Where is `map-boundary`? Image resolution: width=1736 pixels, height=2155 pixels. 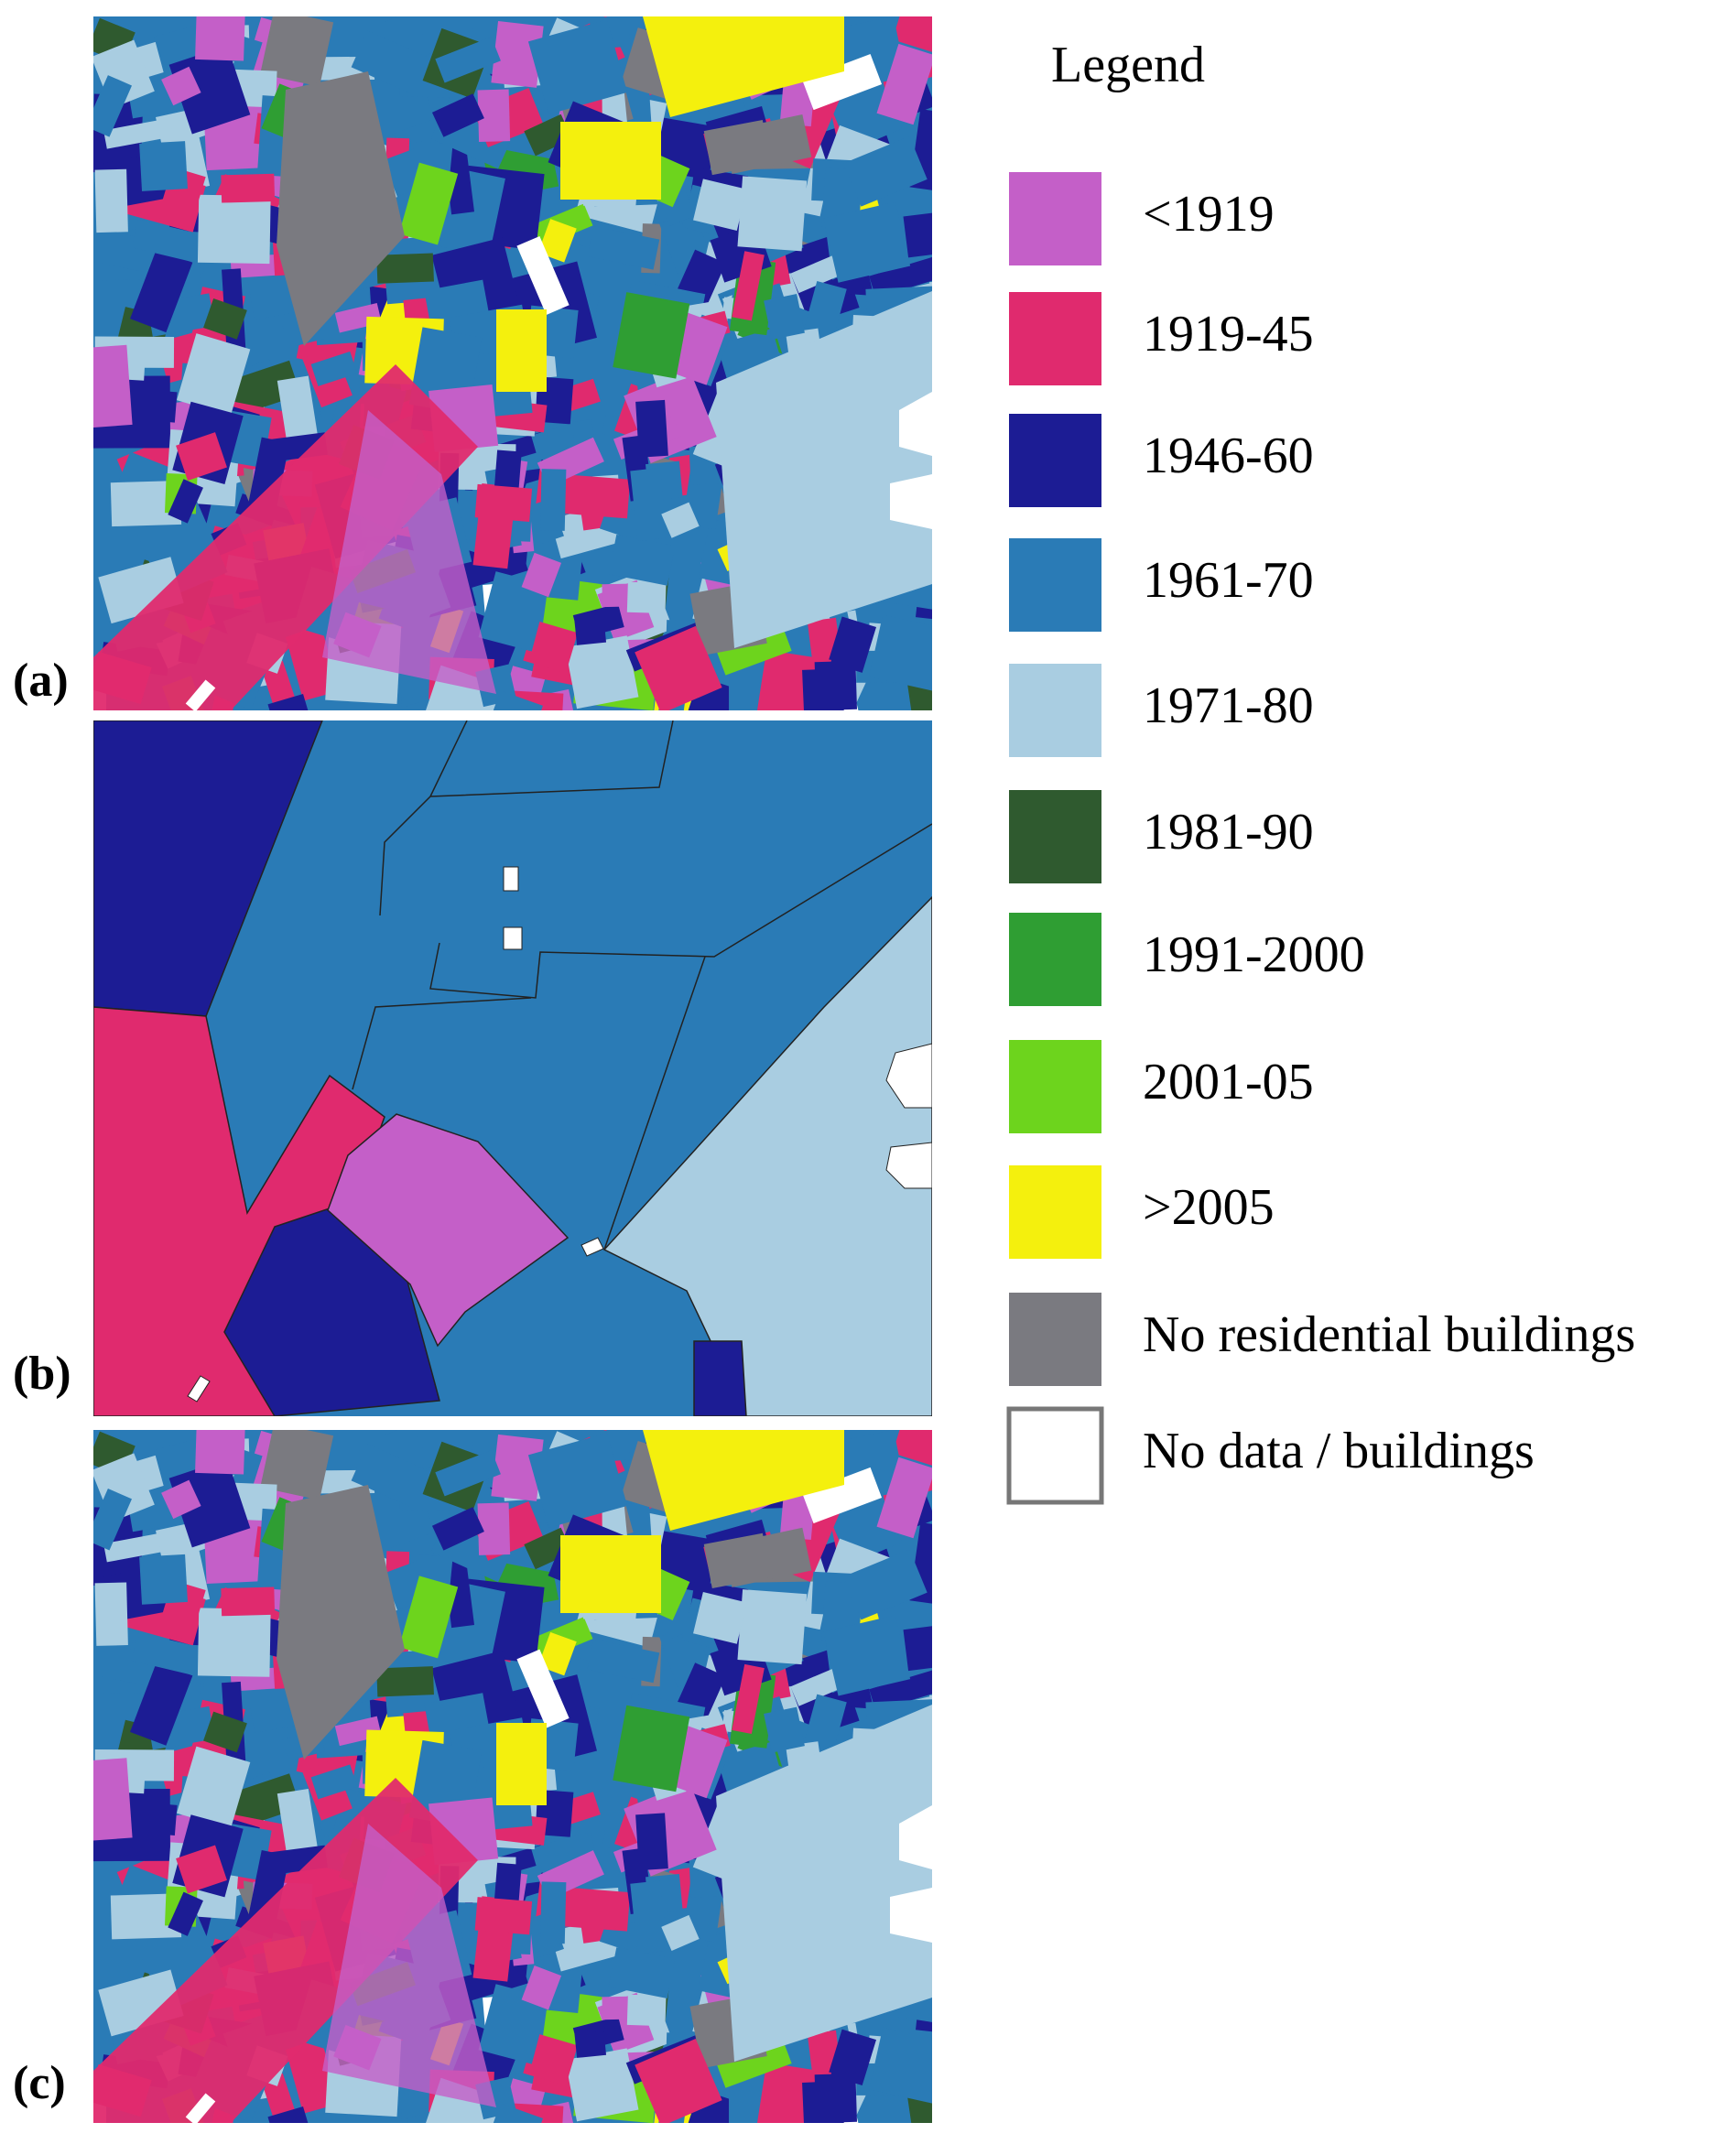 map-boundary is located at coordinates (642, 985).